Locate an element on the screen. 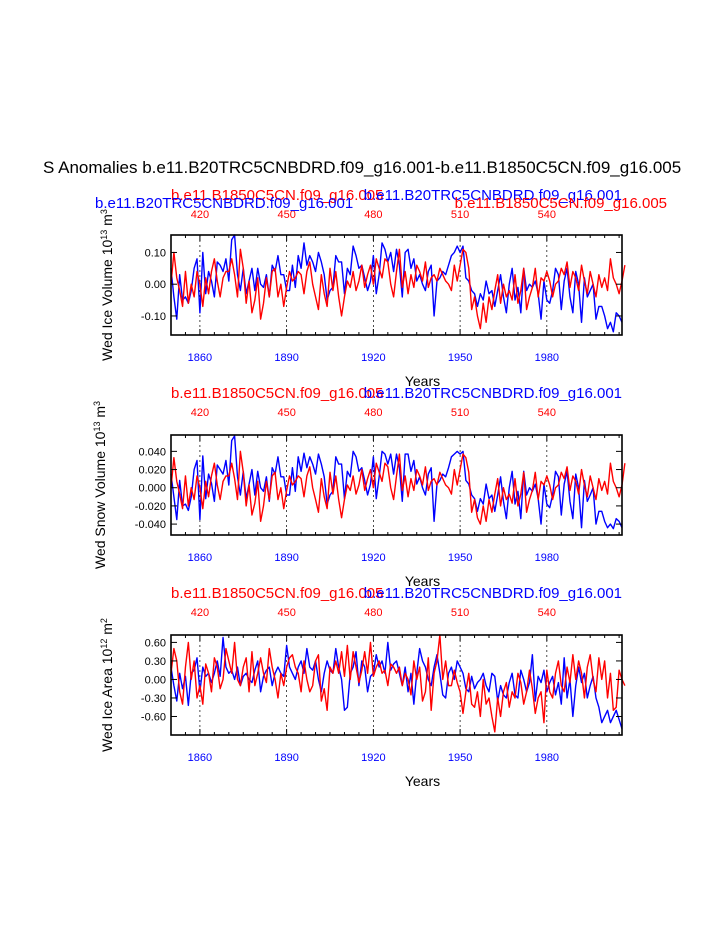  y-tick-label: -0.040 is located at coordinates (150, 525).